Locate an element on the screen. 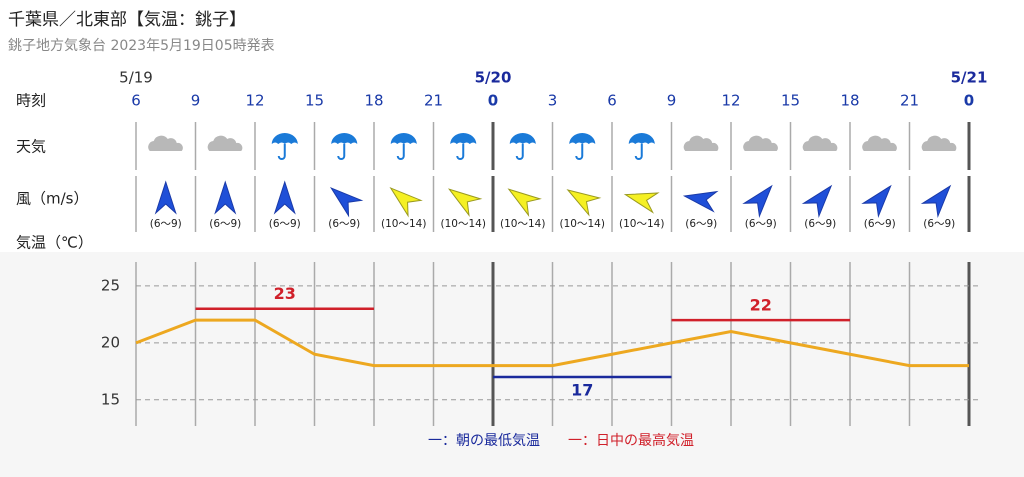  row-label: 気温（℃） is located at coordinates (54, 243).